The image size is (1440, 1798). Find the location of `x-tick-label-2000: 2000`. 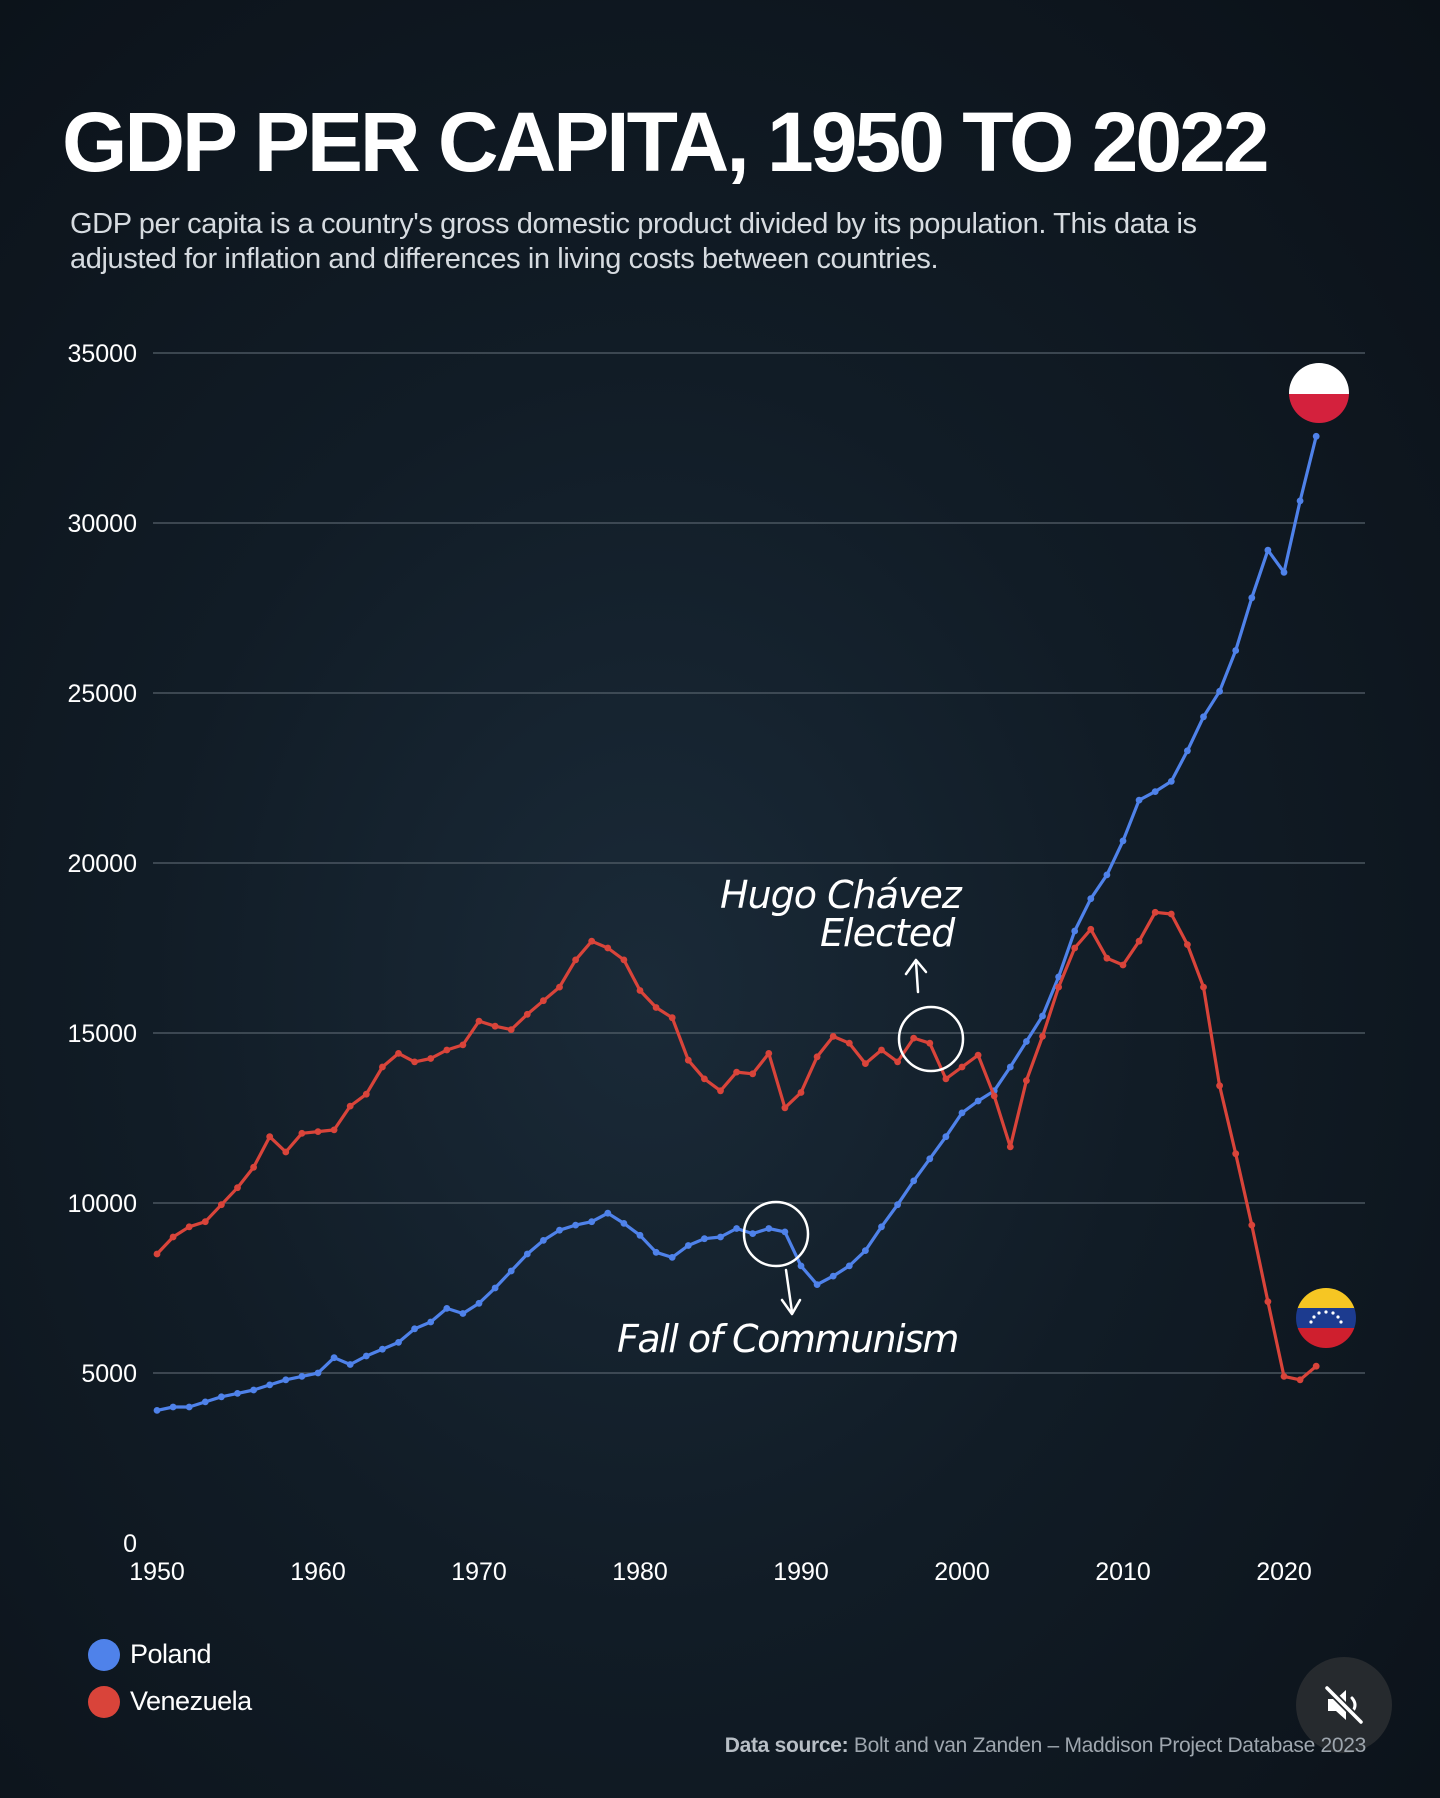

x-tick-label-2000: 2000 is located at coordinates (962, 1572).